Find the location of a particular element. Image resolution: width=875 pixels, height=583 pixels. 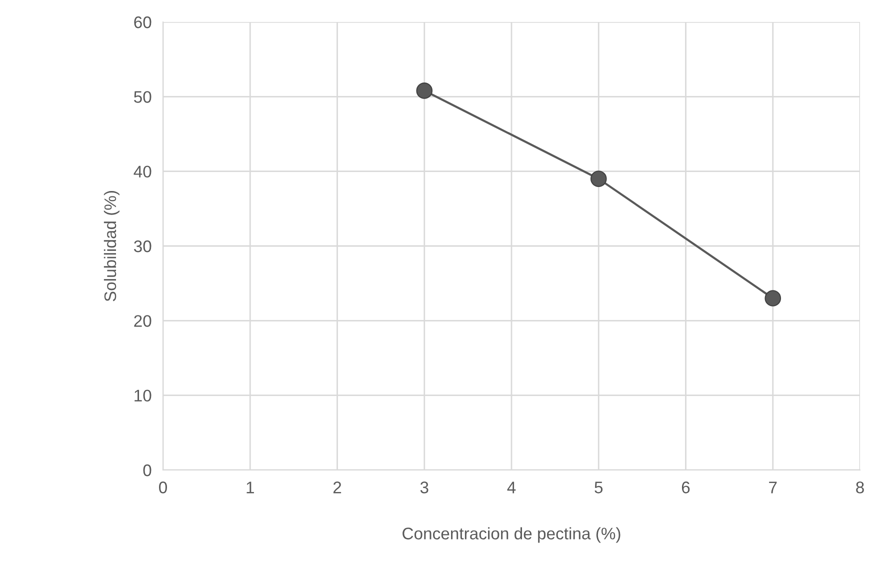

x-tick-label: 3 is located at coordinates (424, 488).